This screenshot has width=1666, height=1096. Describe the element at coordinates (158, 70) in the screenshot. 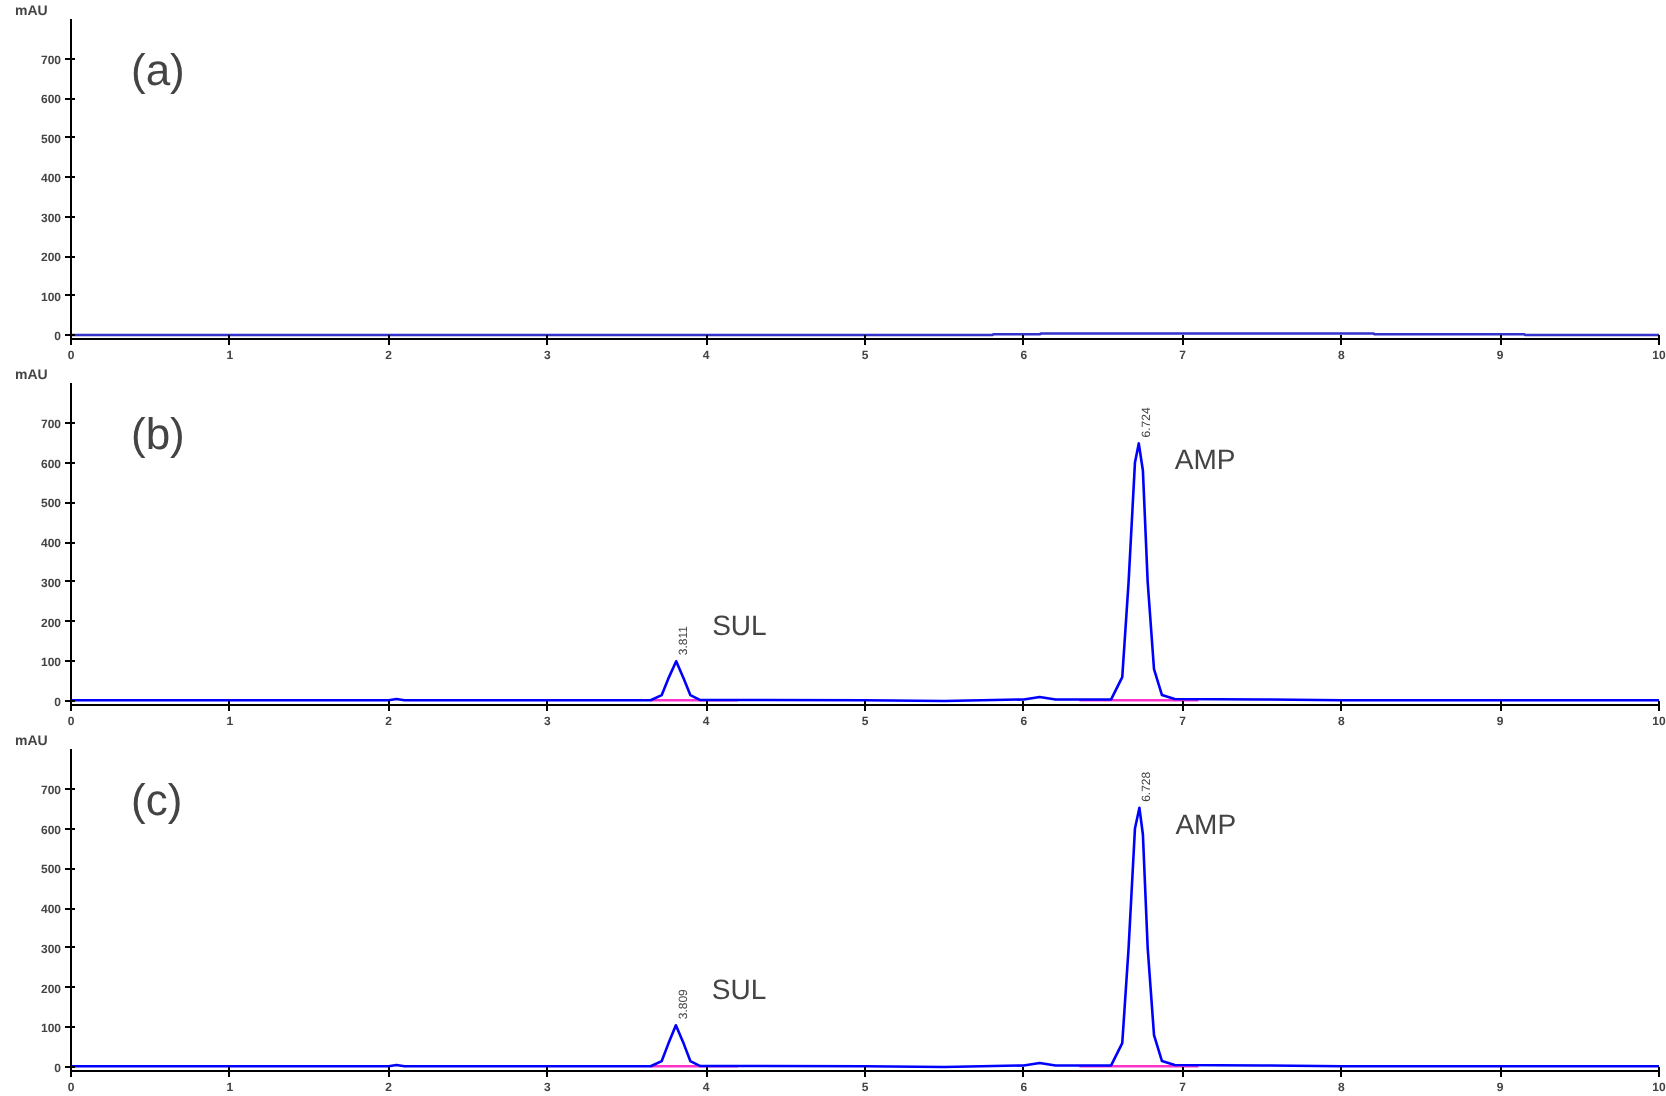

I see `text: (a)` at that location.